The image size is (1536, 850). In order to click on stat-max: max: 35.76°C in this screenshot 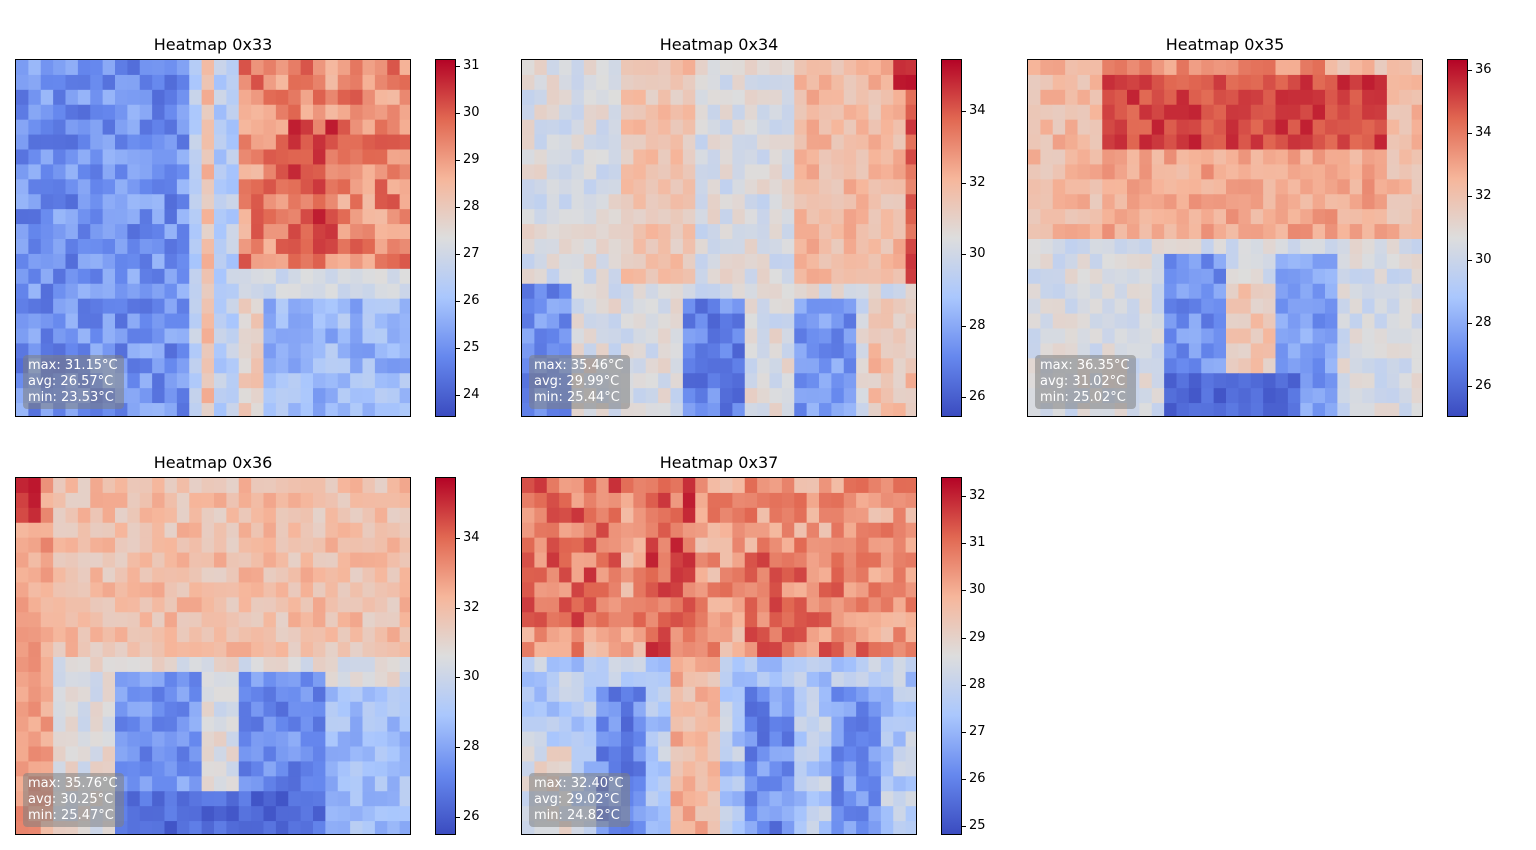, I will do `click(73, 783)`.